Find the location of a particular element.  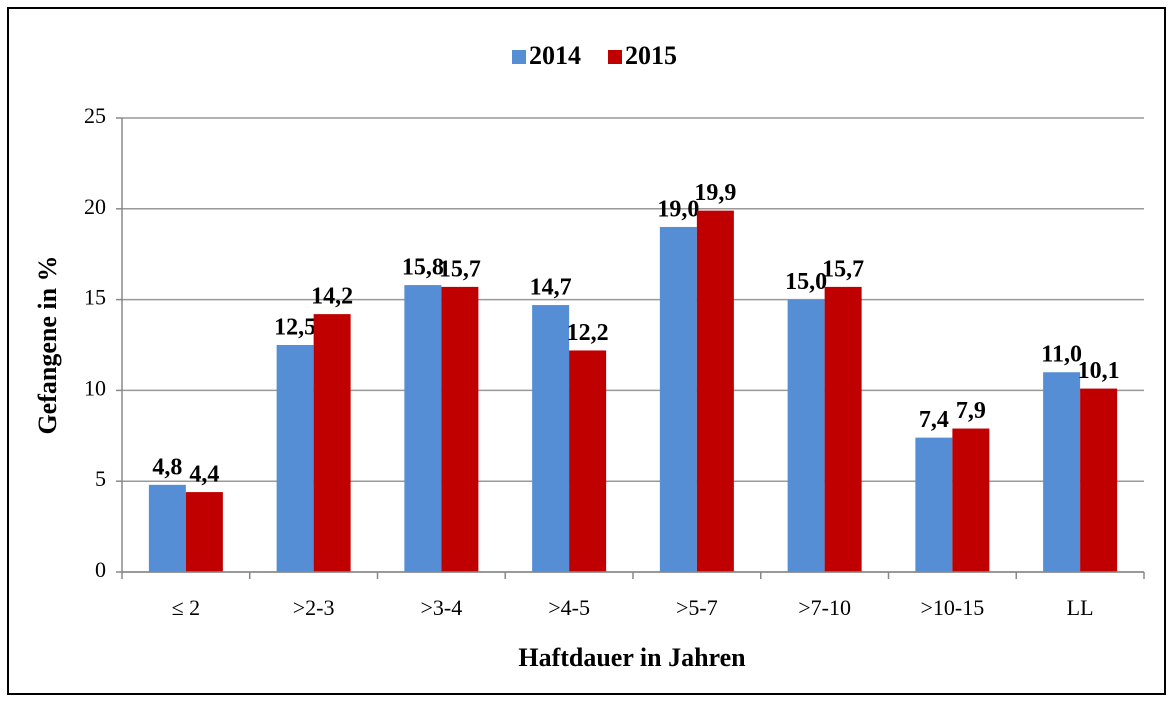

value-label: 11,0 is located at coordinates (1061, 355).